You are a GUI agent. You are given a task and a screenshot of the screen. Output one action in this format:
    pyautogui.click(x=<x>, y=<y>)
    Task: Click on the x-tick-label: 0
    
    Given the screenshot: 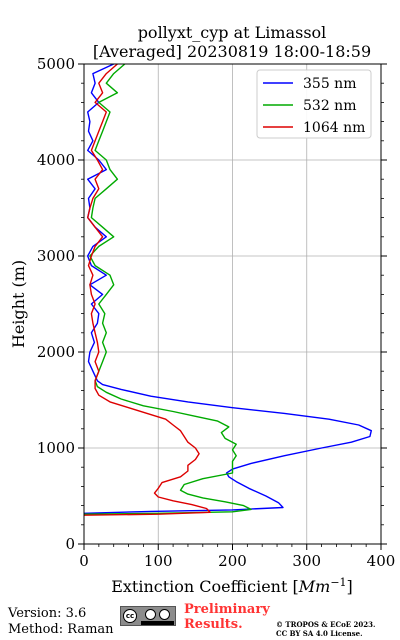 What is the action you would take?
    pyautogui.click(x=84, y=561)
    